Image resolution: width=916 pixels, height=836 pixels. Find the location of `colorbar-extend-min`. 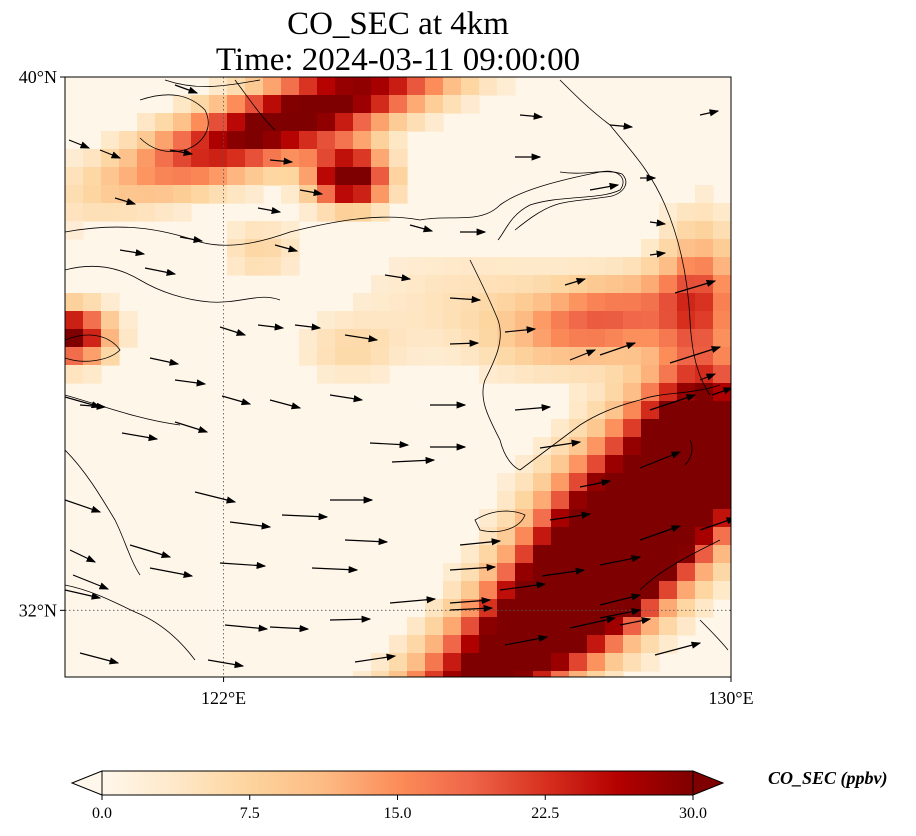

colorbar-extend-min is located at coordinates (86, 783).